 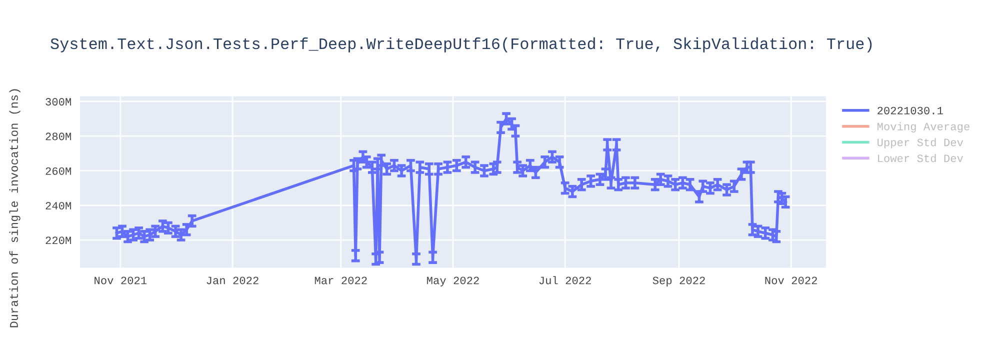 I want to click on y-tick-label: 220M, so click(x=58, y=240).